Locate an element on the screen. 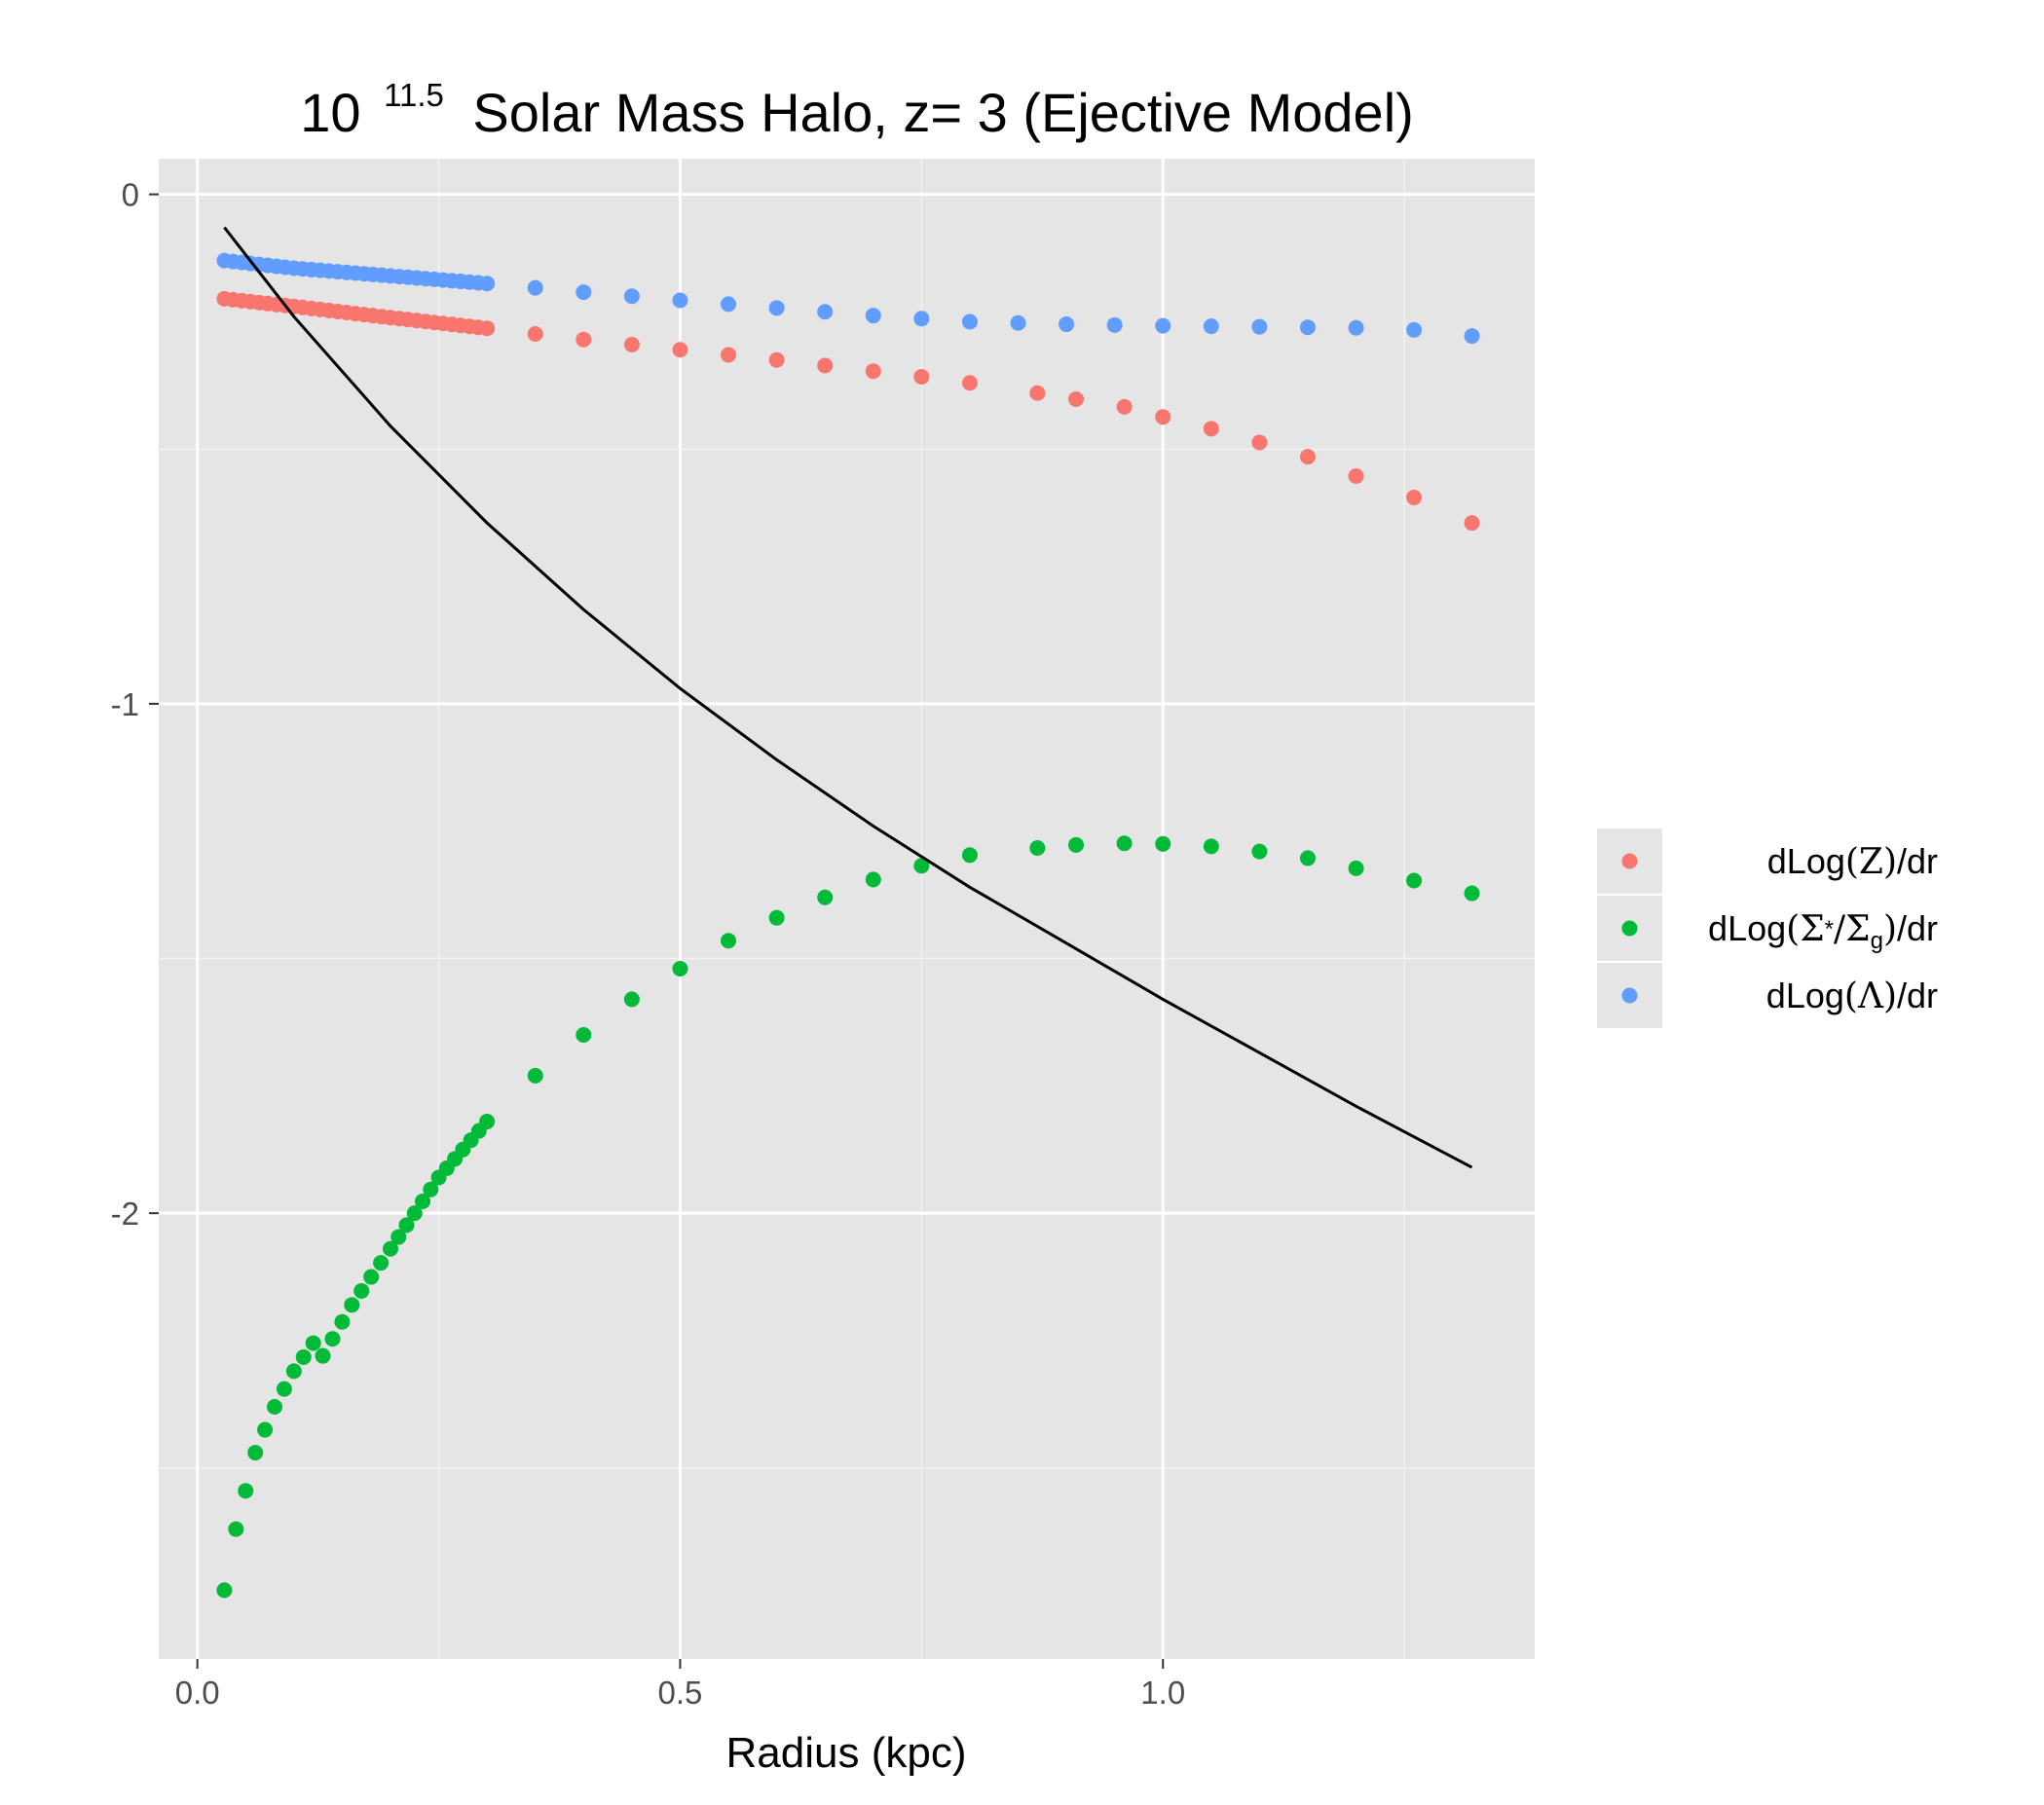 This screenshot has height=1805, width=2044. legend-dot-lambda is located at coordinates (1629, 996).